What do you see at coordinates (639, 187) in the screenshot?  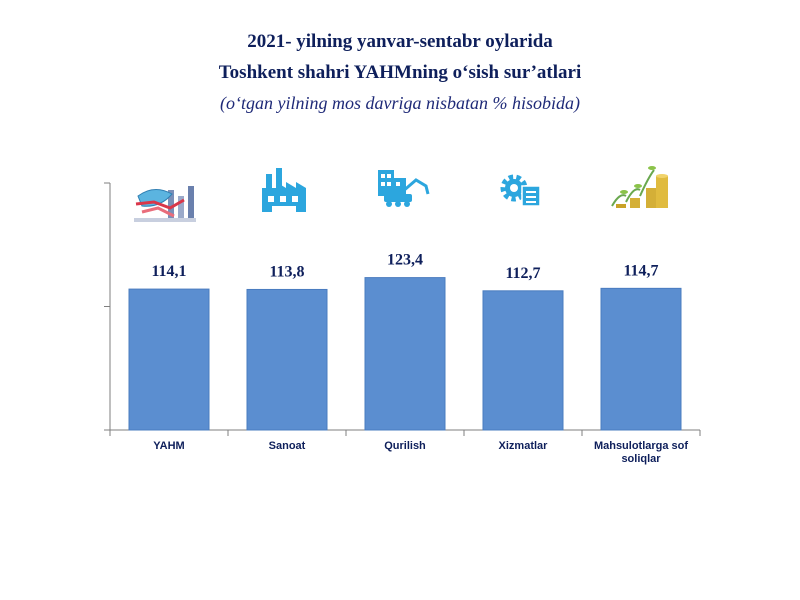 I see `money-growth-icon` at bounding box center [639, 187].